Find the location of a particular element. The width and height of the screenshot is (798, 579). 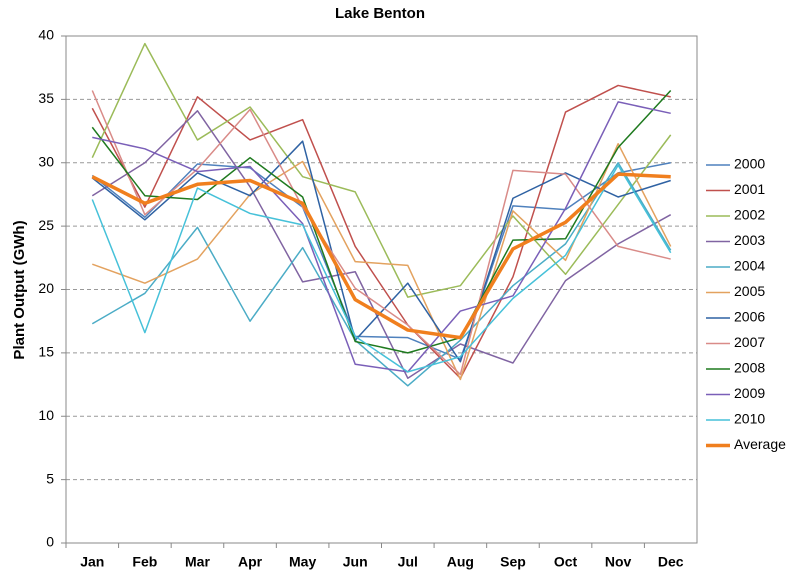

legend-label: 2007 is located at coordinates (749, 342).